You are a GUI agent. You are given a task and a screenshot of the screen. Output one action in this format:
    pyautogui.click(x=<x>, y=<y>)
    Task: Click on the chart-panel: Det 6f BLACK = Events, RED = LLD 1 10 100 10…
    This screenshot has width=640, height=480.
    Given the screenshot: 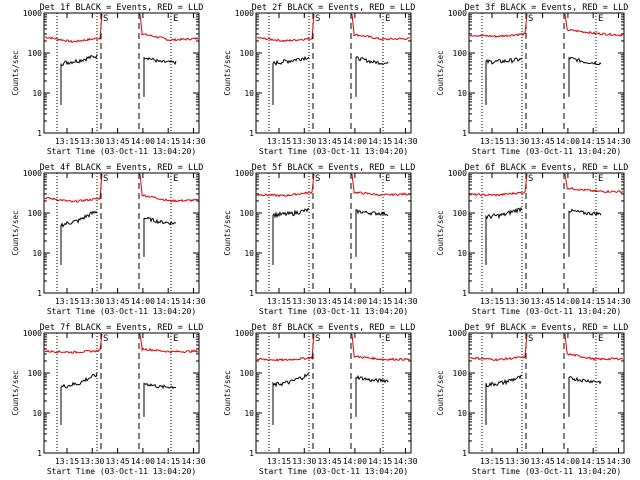 What is the action you would take?
    pyautogui.click(x=533, y=239)
    